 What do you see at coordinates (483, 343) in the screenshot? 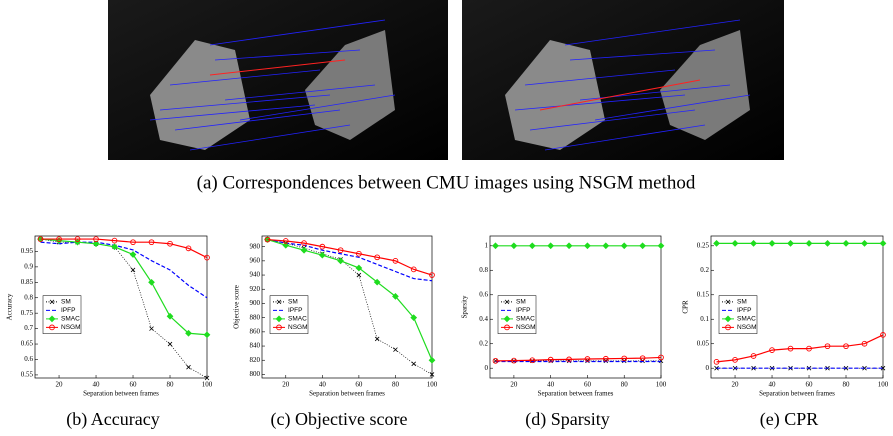
I see `y-tick-label: 0.2` at bounding box center [483, 343].